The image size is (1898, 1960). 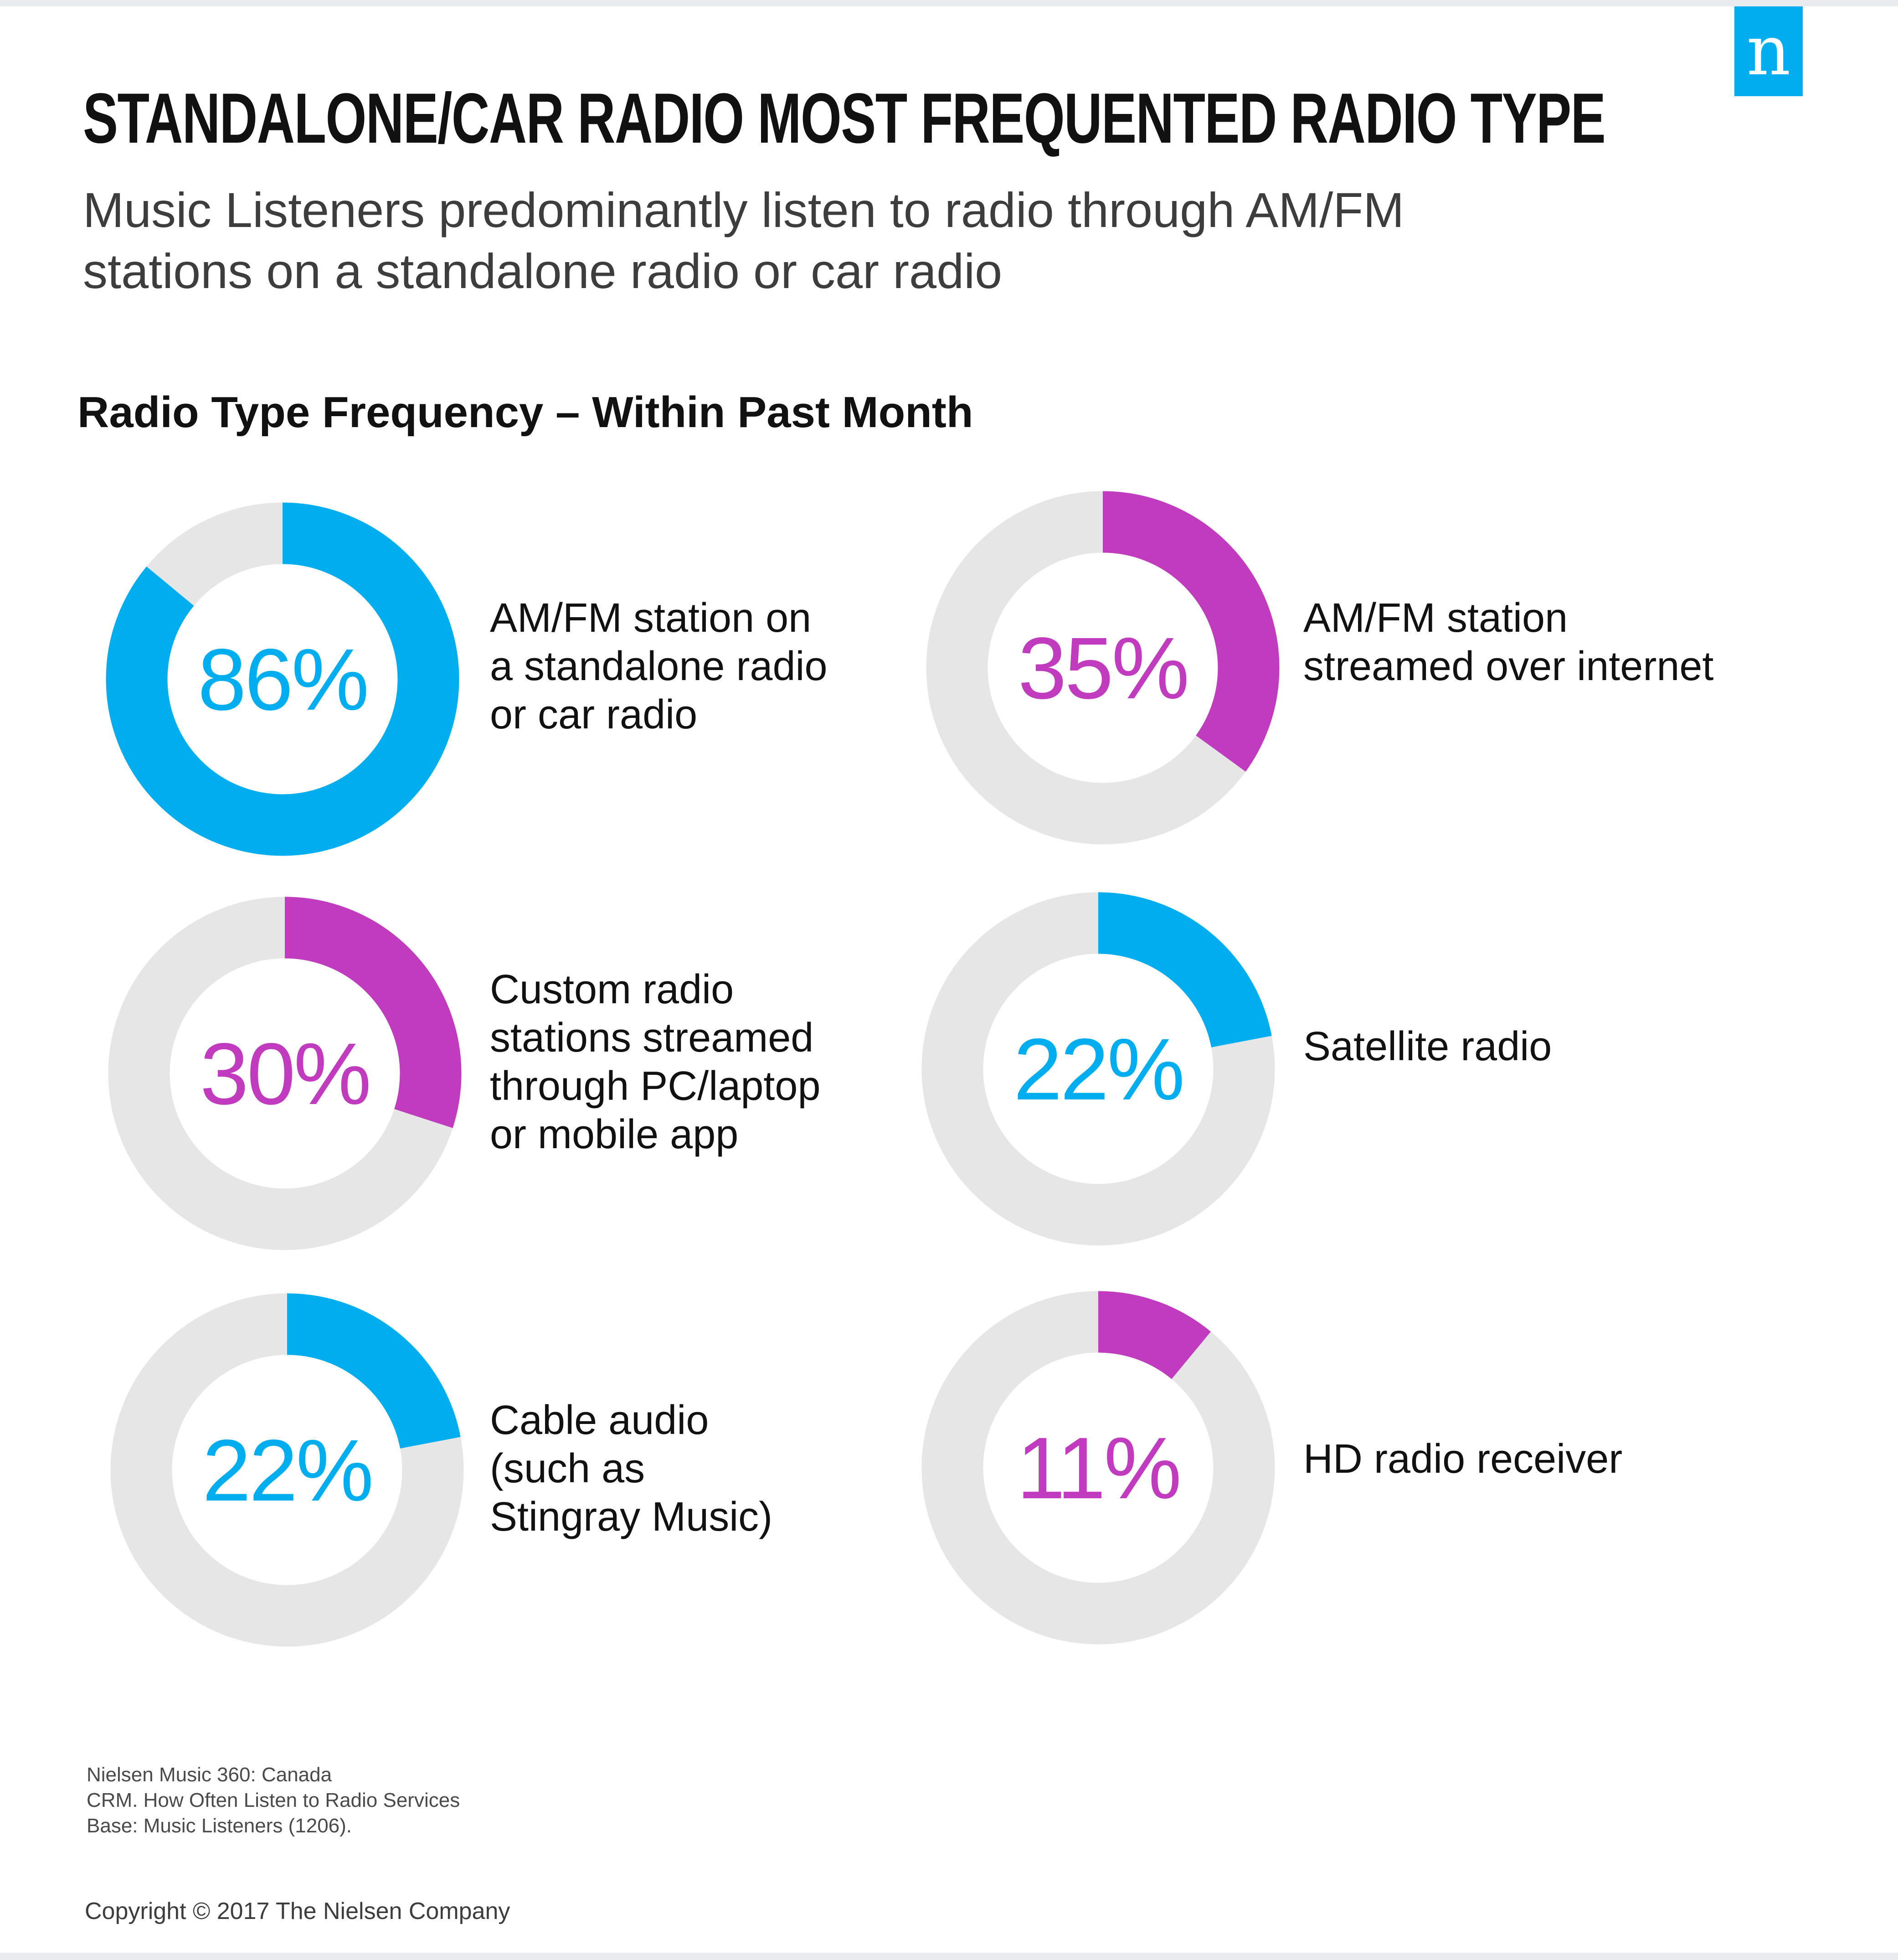 I want to click on copyright: Copyright © 2017 The Nielsen Company, so click(x=297, y=1911).